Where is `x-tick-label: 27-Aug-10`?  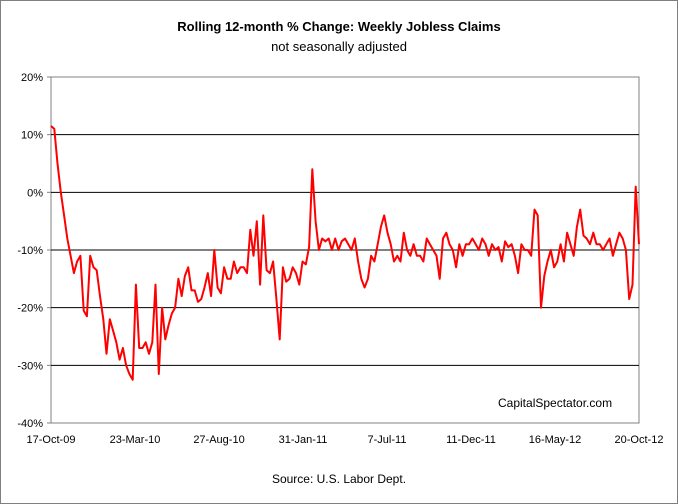
x-tick-label: 27-Aug-10 is located at coordinates (218, 440).